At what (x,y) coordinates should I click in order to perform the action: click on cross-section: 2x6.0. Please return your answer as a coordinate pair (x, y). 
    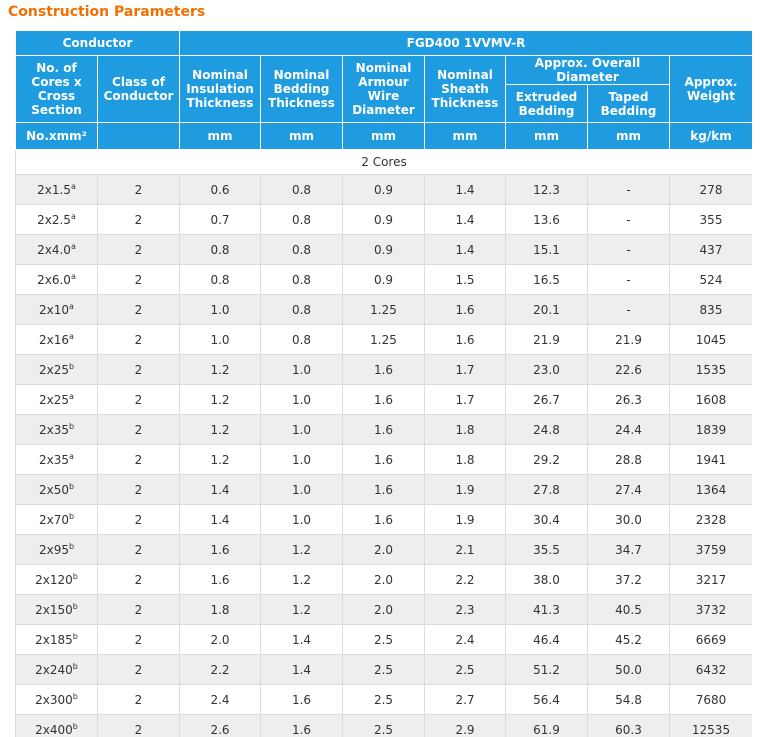
    Looking at the image, I should click on (54, 280).